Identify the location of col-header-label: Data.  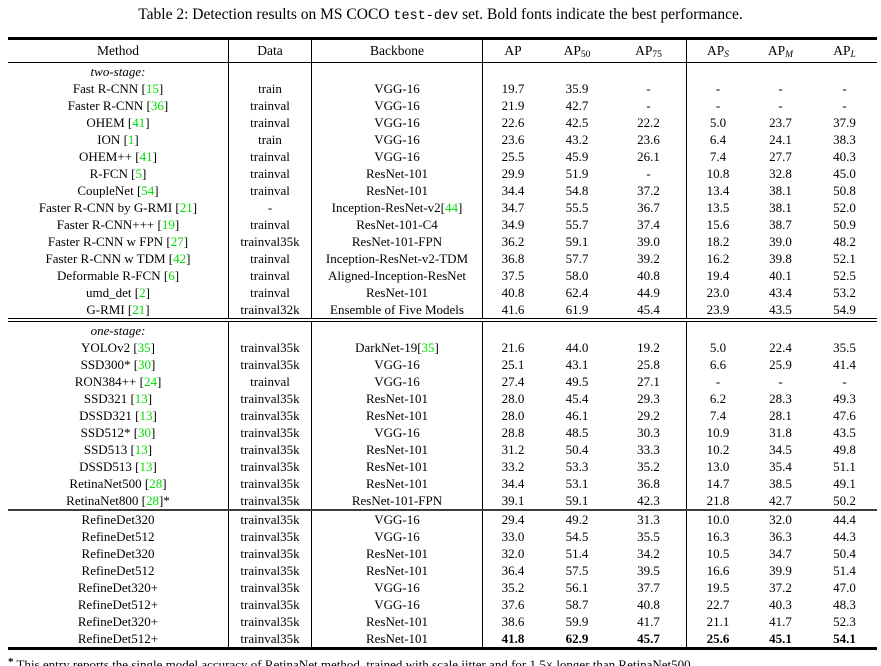
(270, 50).